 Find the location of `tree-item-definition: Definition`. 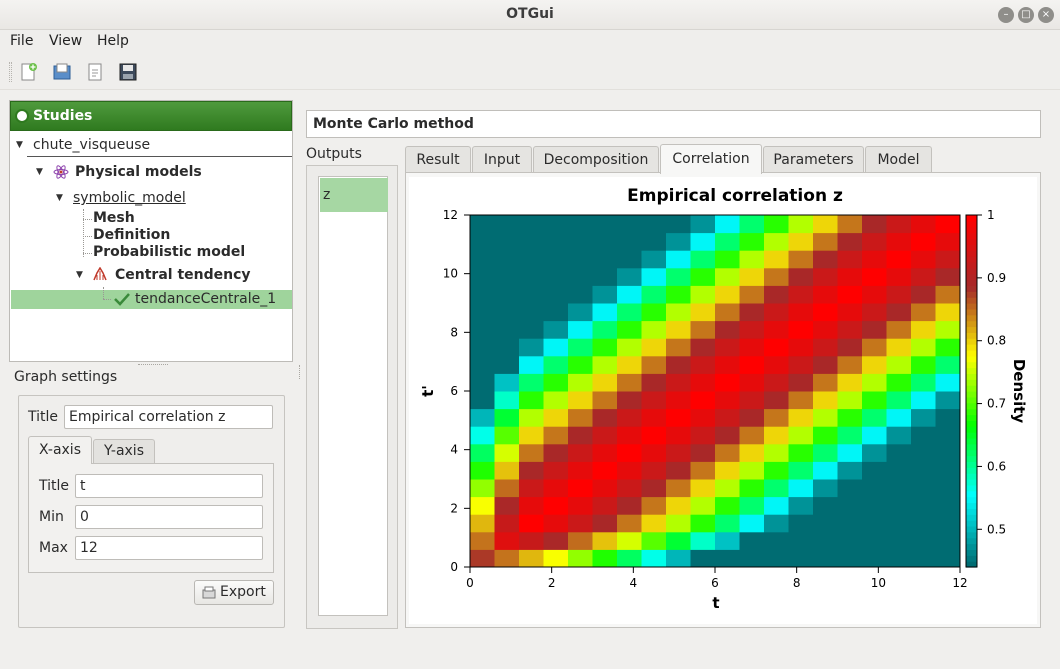

tree-item-definition: Definition is located at coordinates (132, 235).